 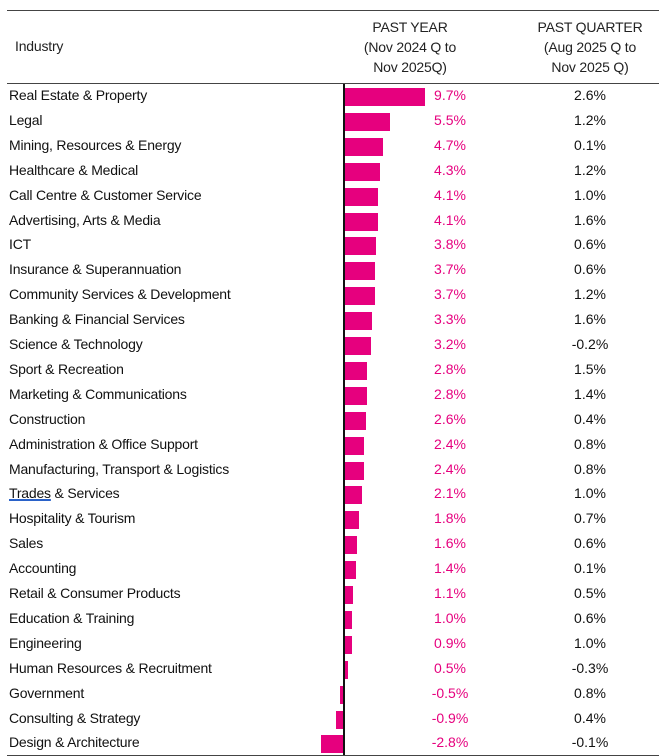 I want to click on industry-label: Education & Training, so click(x=72, y=617).